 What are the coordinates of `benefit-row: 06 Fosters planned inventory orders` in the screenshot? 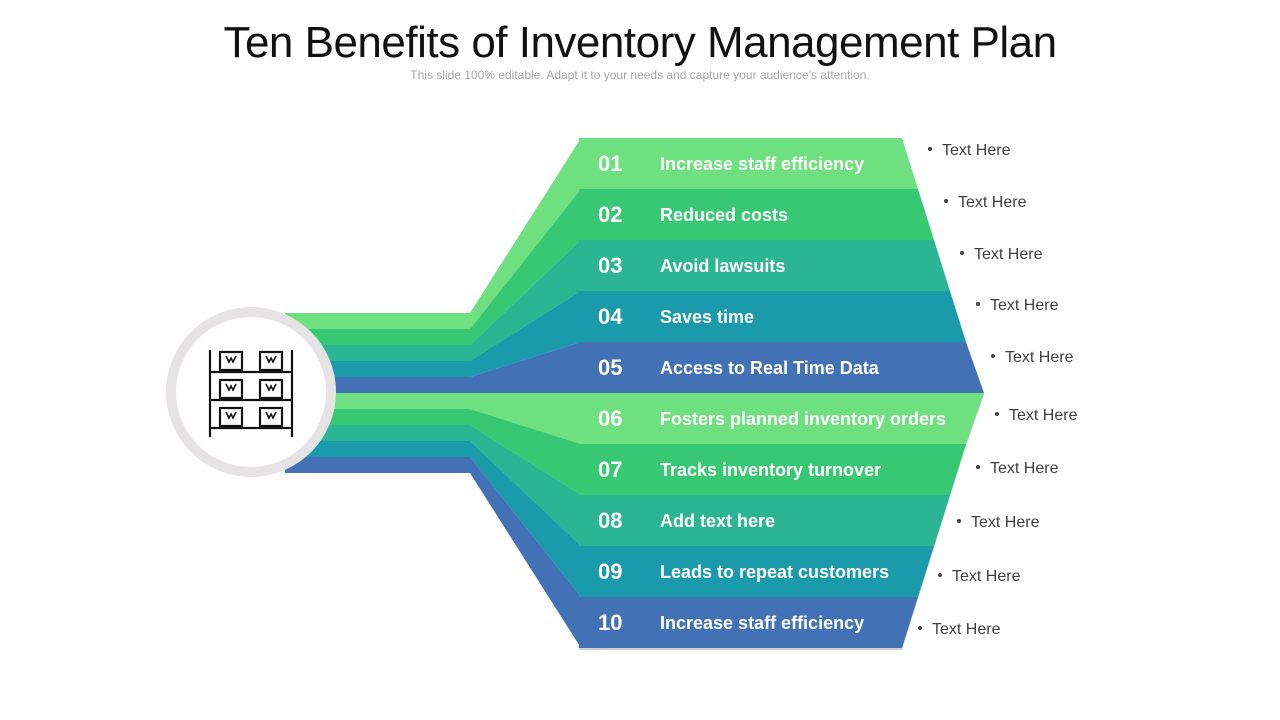 It's located at (781, 419).